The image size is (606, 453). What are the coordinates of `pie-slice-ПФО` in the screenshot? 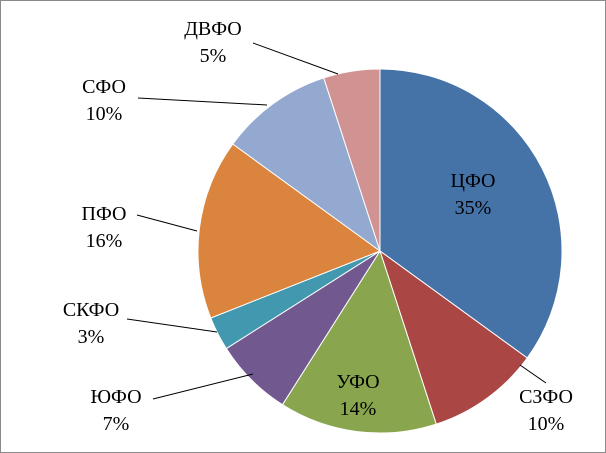 It's located at (289, 231).